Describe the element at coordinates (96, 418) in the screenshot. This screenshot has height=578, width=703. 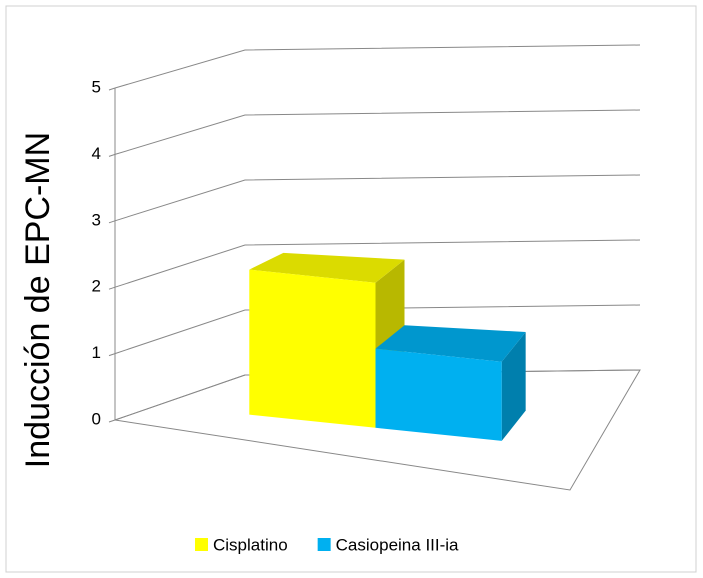
I see `y-tick-label: 0` at that location.